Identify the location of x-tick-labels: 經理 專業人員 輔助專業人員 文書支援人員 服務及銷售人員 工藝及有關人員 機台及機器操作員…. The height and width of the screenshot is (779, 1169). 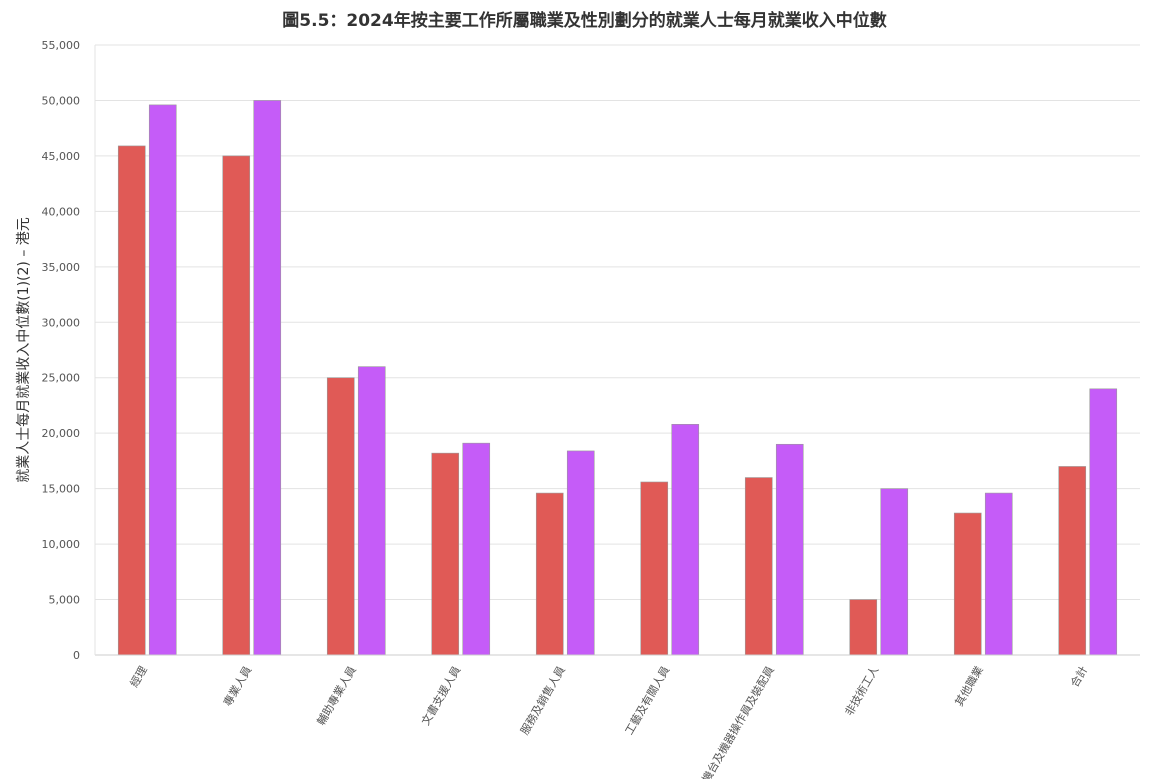
(609, 721).